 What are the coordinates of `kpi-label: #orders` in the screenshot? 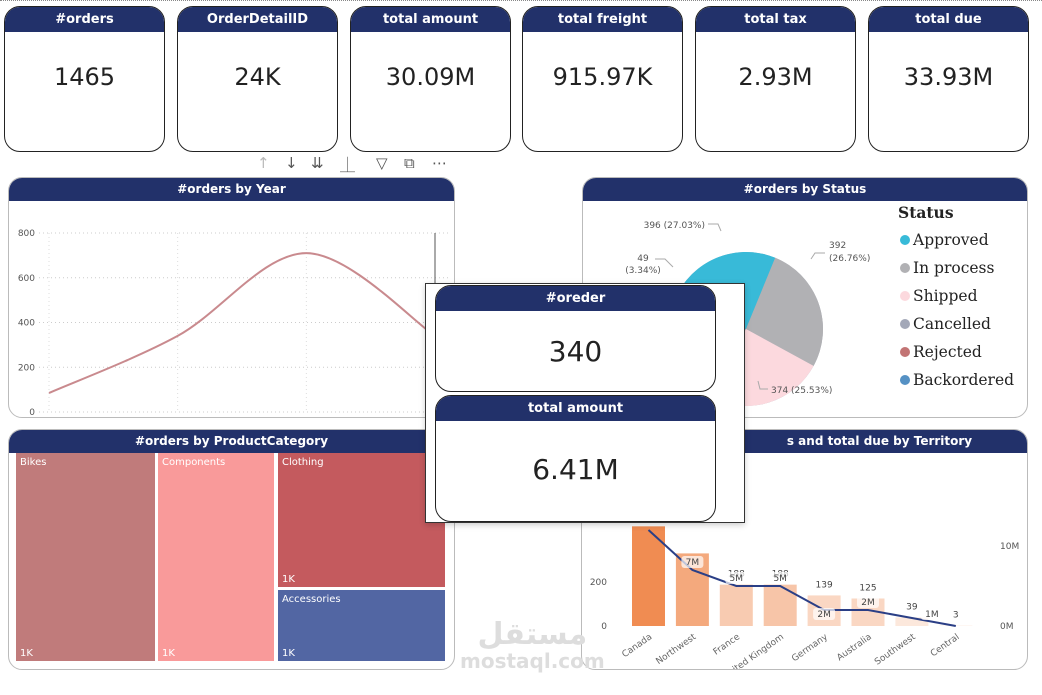 It's located at (84, 19).